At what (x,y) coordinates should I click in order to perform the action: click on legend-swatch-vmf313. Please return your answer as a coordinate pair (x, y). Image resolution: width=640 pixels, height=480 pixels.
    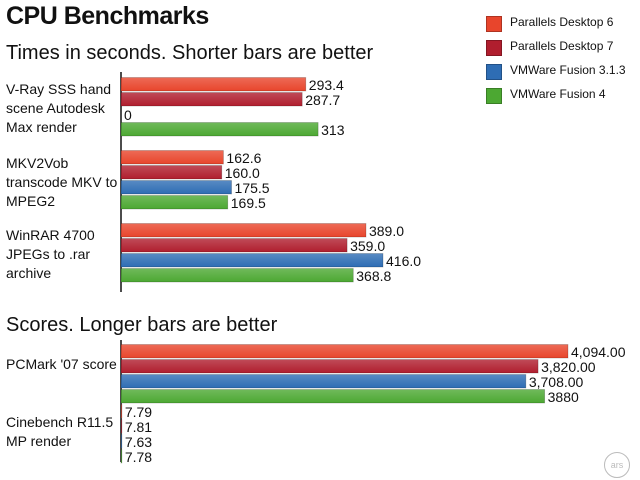
    Looking at the image, I should click on (494, 72).